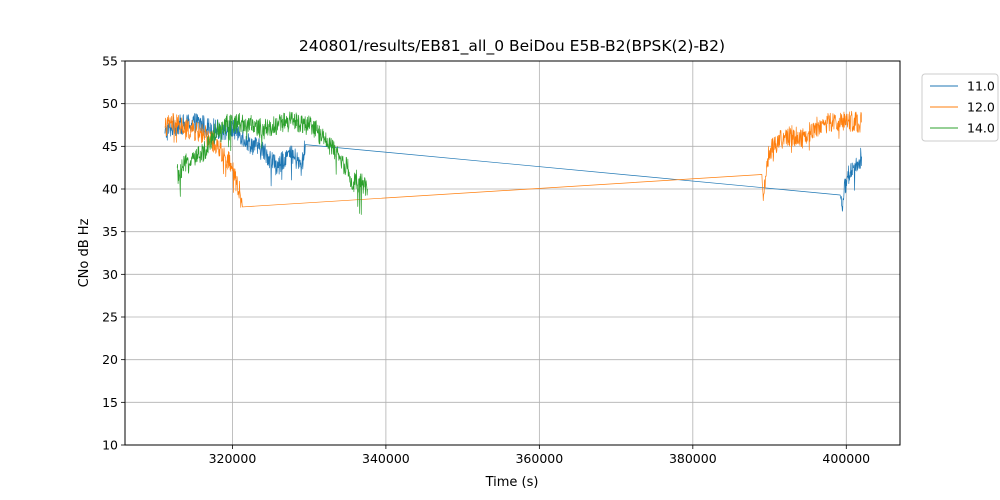 Image resolution: width=1000 pixels, height=500 pixels. I want to click on series-layer, so click(513, 162).